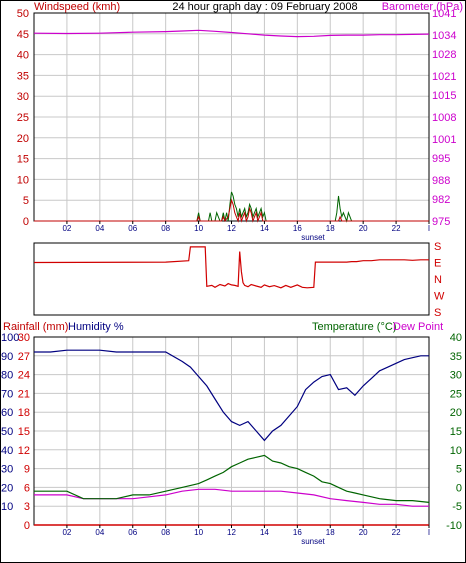 The width and height of the screenshot is (466, 563). I want to click on rainfall-humidity-axis: 10 20 30 40 50 60 70 80 90 100 0 3 6 9 12 15 18 21 24 27 30, so click(15, 432).